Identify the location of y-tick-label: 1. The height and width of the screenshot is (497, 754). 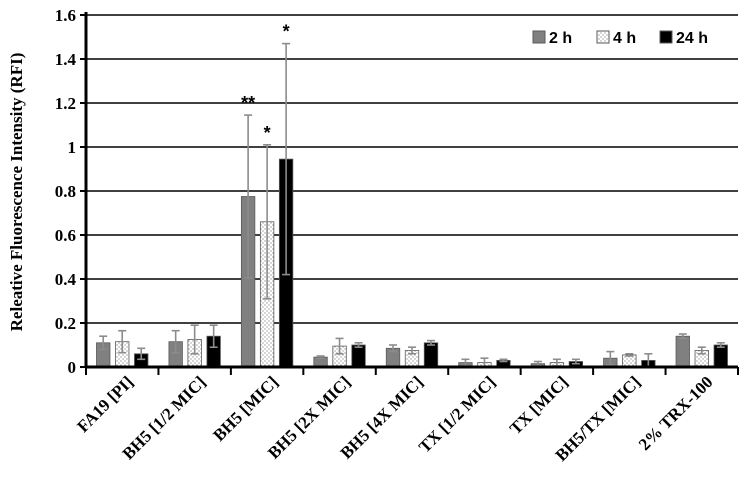
(72, 147).